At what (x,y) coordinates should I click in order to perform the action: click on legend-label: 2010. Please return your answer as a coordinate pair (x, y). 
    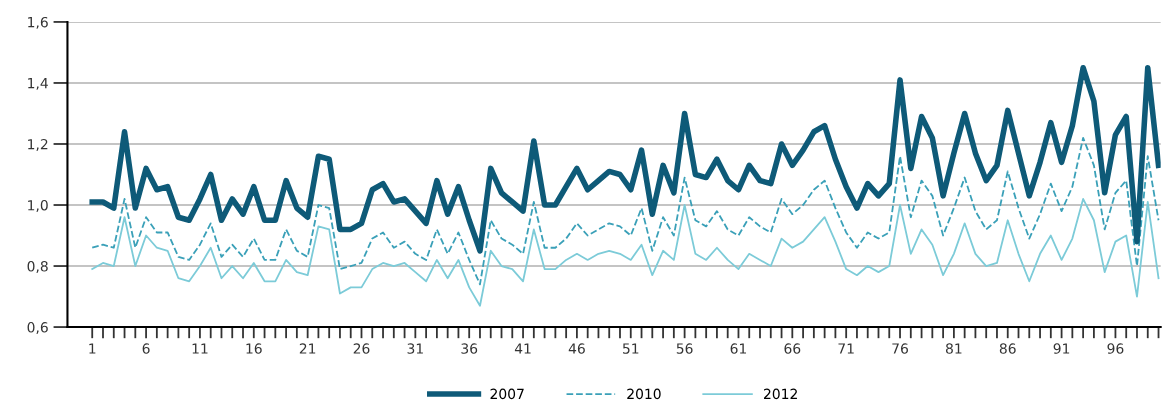
    Looking at the image, I should click on (644, 394).